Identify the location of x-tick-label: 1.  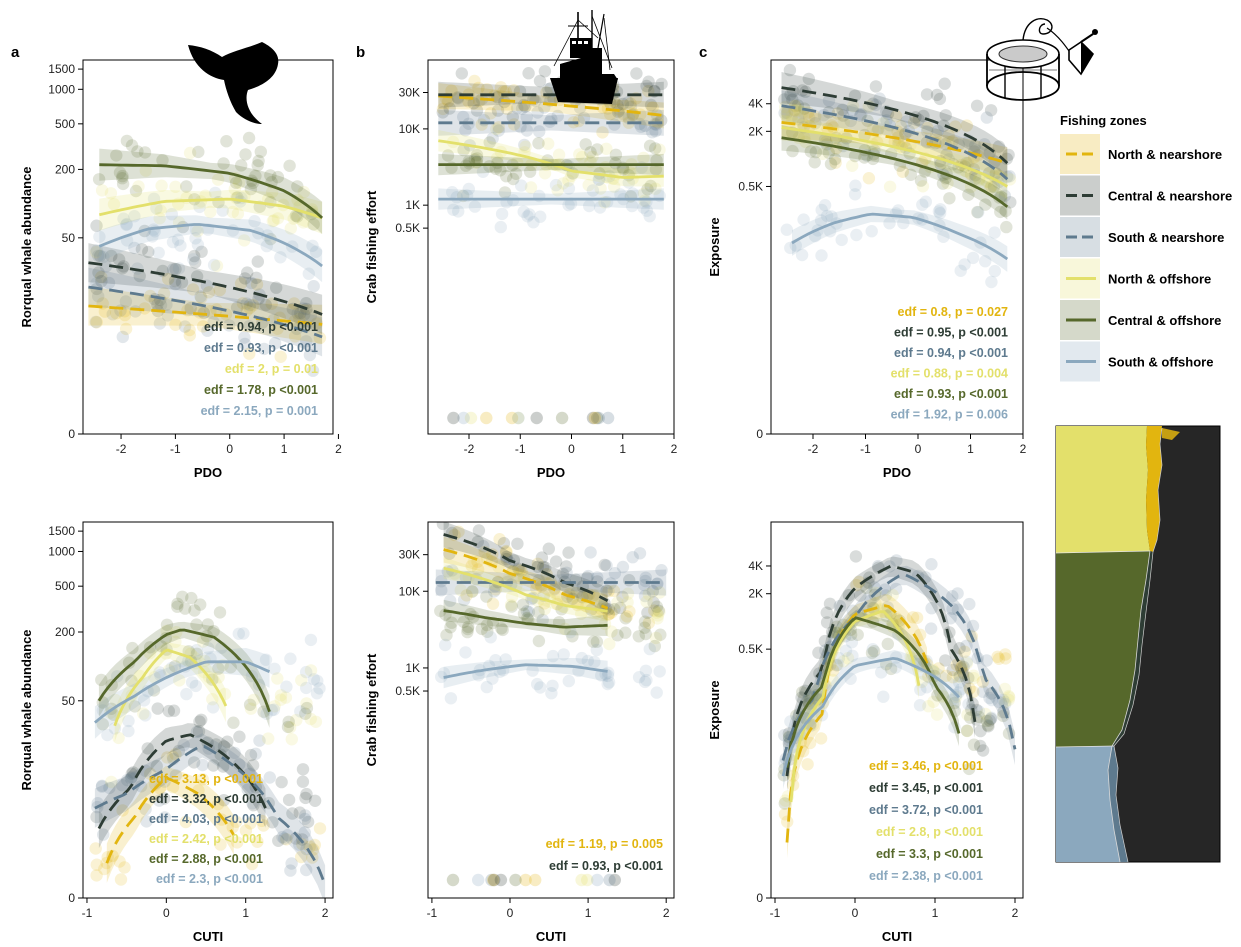
(622, 449).